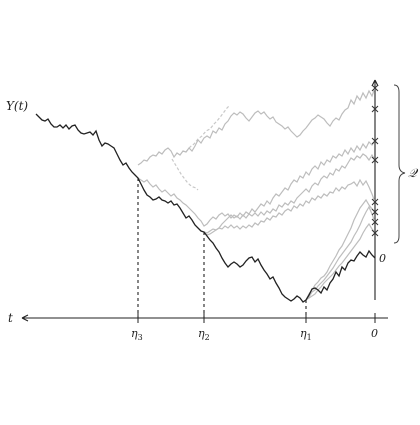  Describe the element at coordinates (256, 126) in the screenshot. I see `branch-path-top` at that location.